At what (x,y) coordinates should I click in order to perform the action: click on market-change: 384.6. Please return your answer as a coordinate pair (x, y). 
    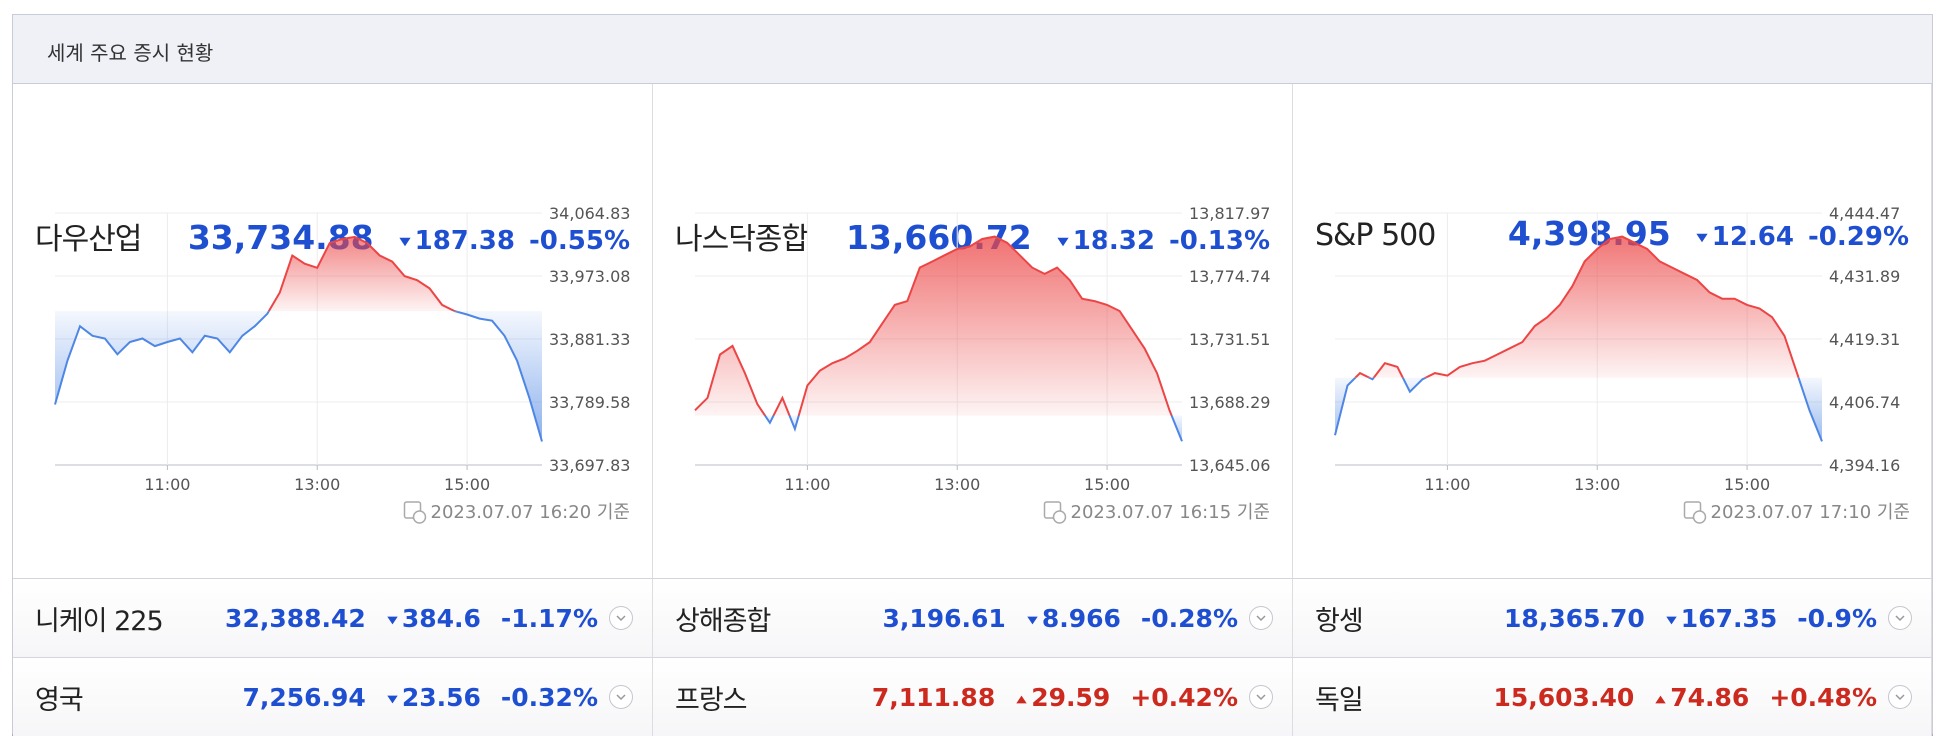
    Looking at the image, I should click on (441, 618).